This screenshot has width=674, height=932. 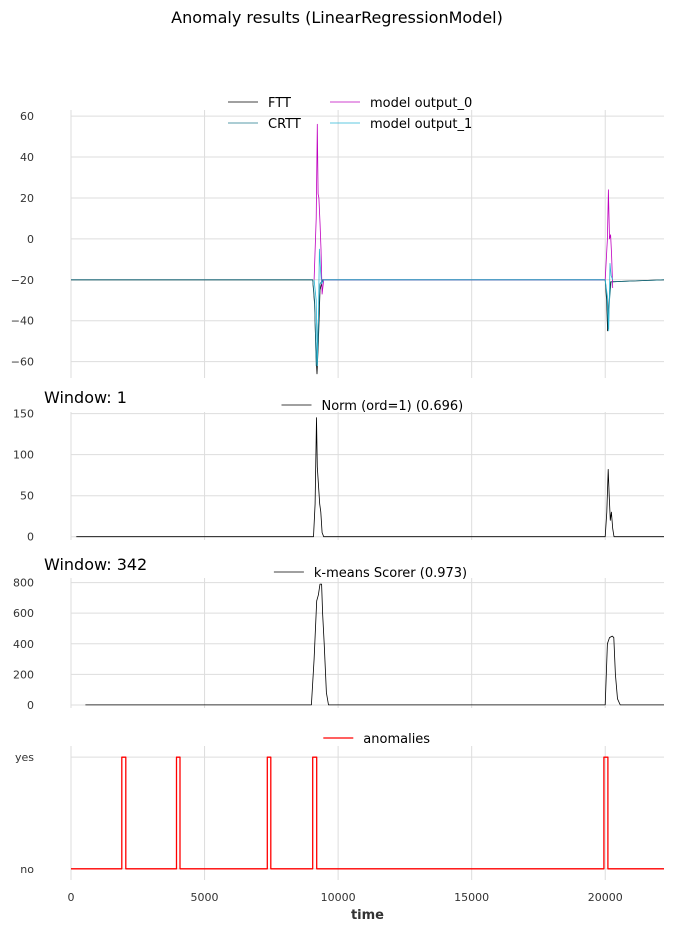 I want to click on y-tick-label: 200, so click(x=23, y=674).